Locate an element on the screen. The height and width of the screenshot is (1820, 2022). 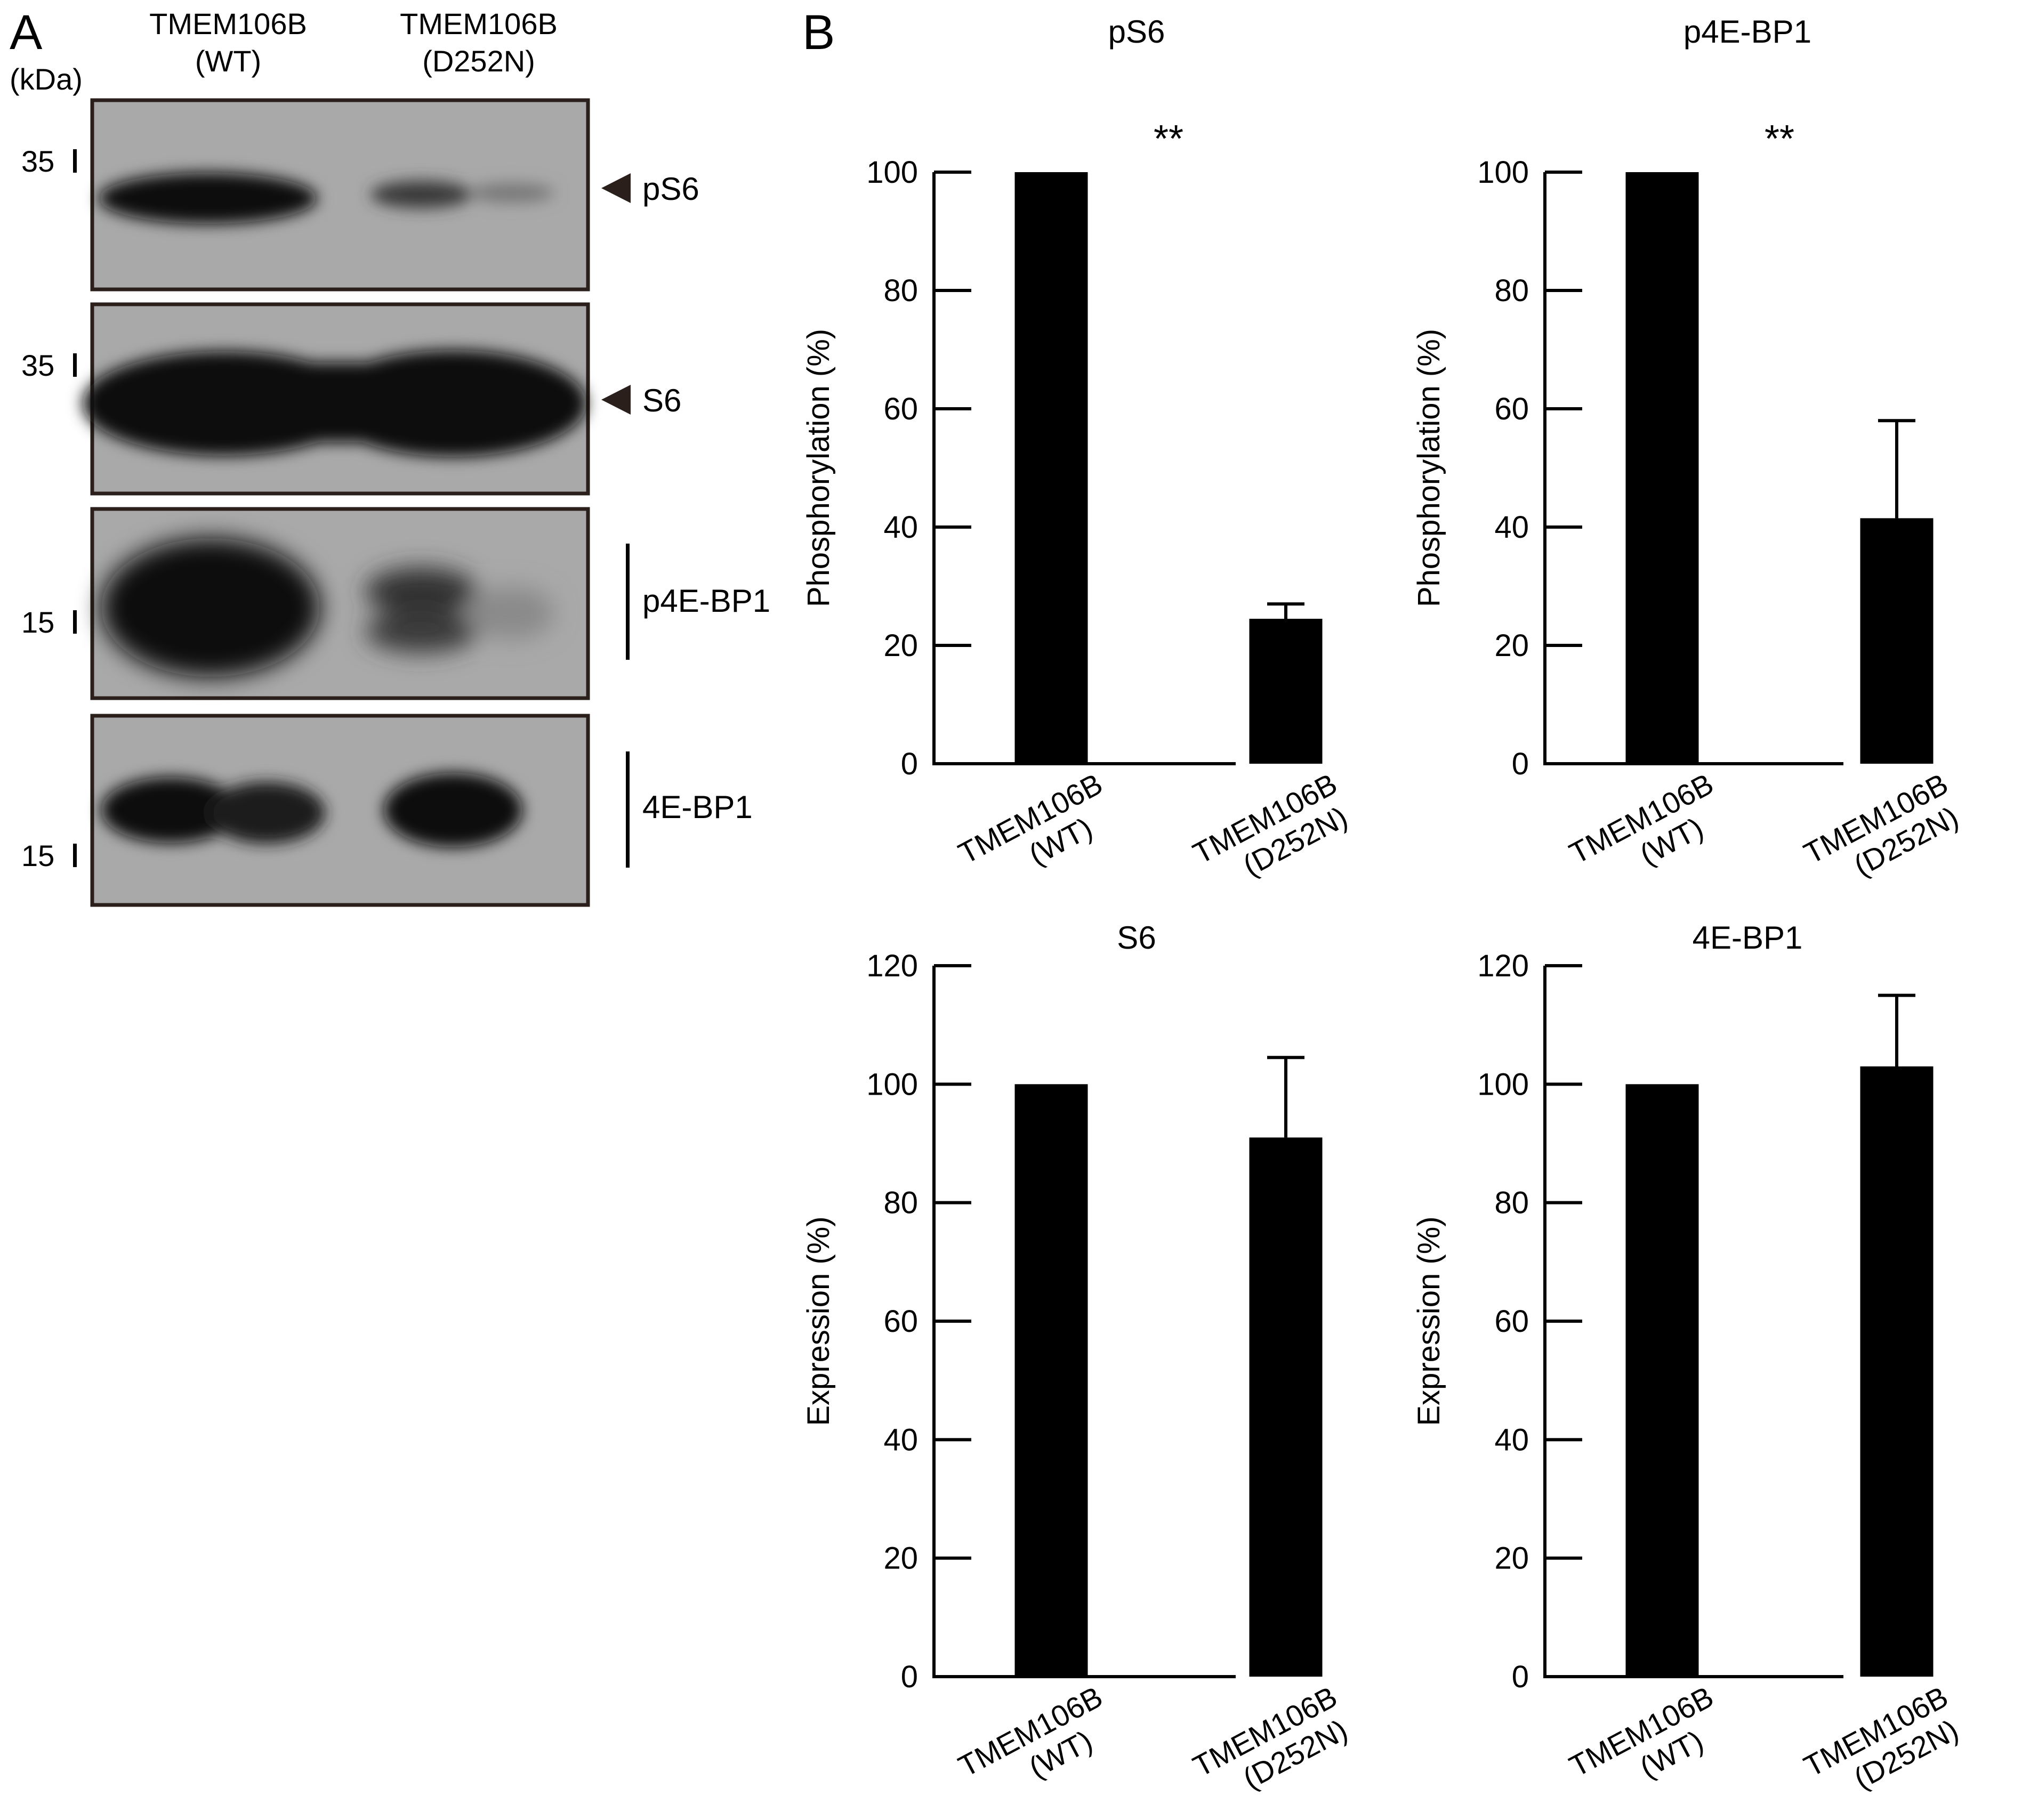
panel-a-letter: A is located at coordinates (27, 32).